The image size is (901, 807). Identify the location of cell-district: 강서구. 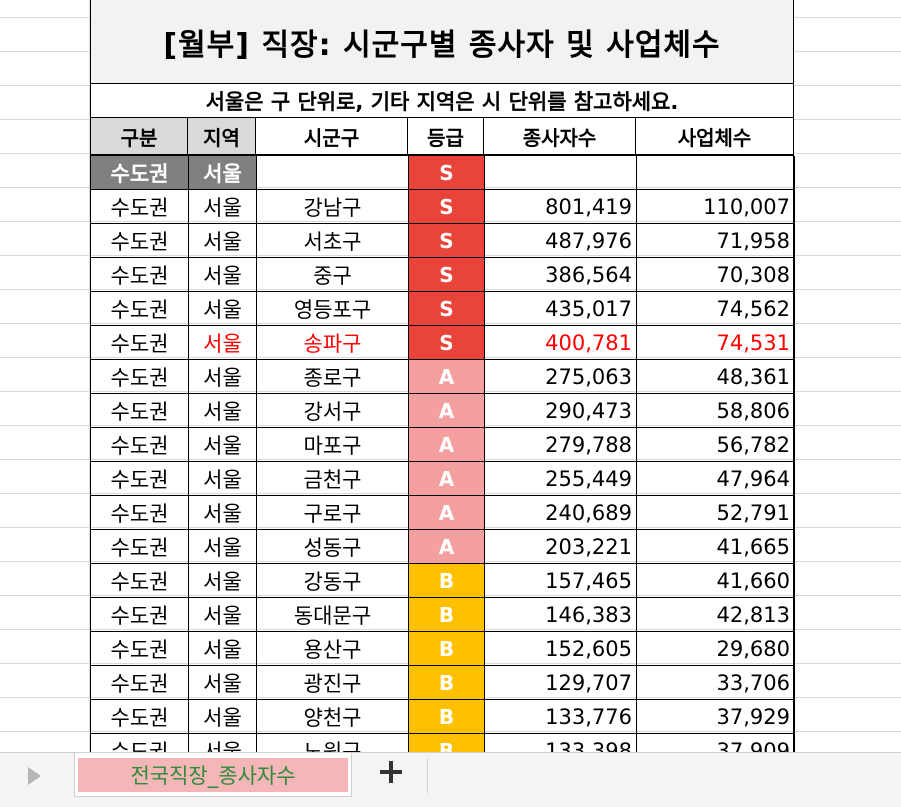
(333, 411).